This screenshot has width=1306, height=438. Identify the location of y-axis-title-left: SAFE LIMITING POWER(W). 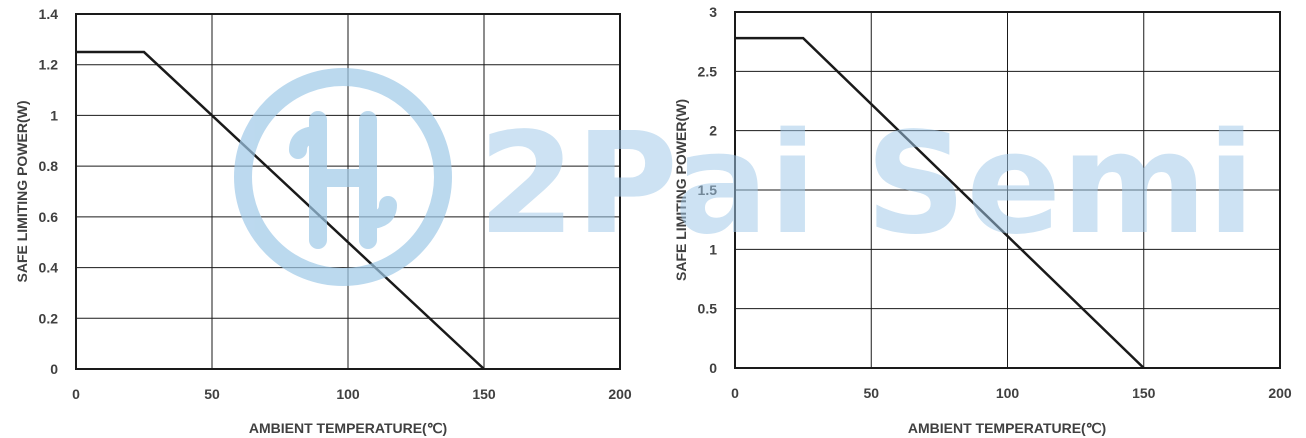
(22, 192).